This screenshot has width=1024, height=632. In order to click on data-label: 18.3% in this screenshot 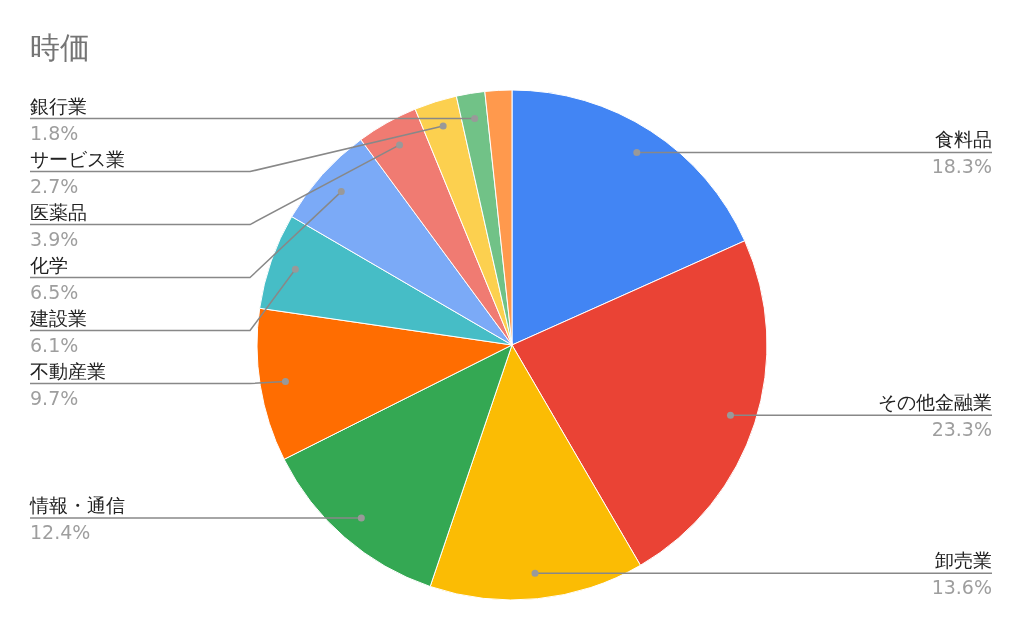, I will do `click(961, 166)`.